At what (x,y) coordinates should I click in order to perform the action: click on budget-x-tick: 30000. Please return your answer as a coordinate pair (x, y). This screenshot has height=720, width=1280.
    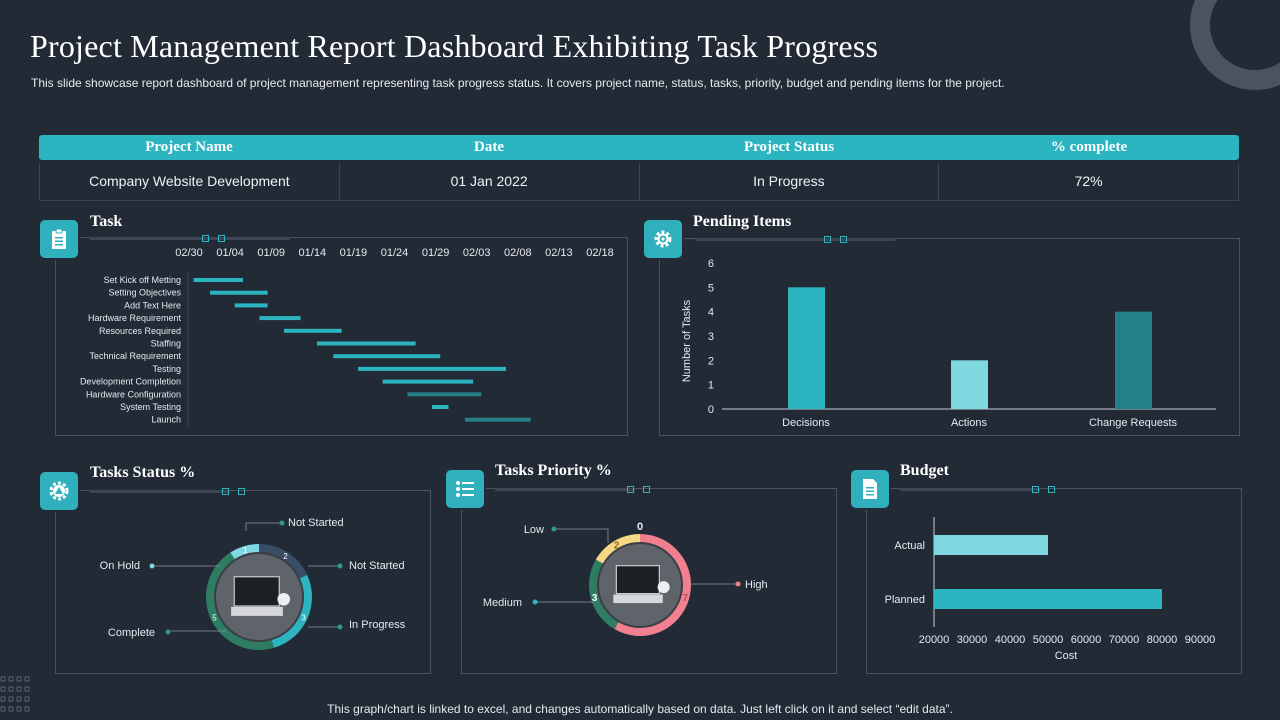
    Looking at the image, I should click on (972, 640).